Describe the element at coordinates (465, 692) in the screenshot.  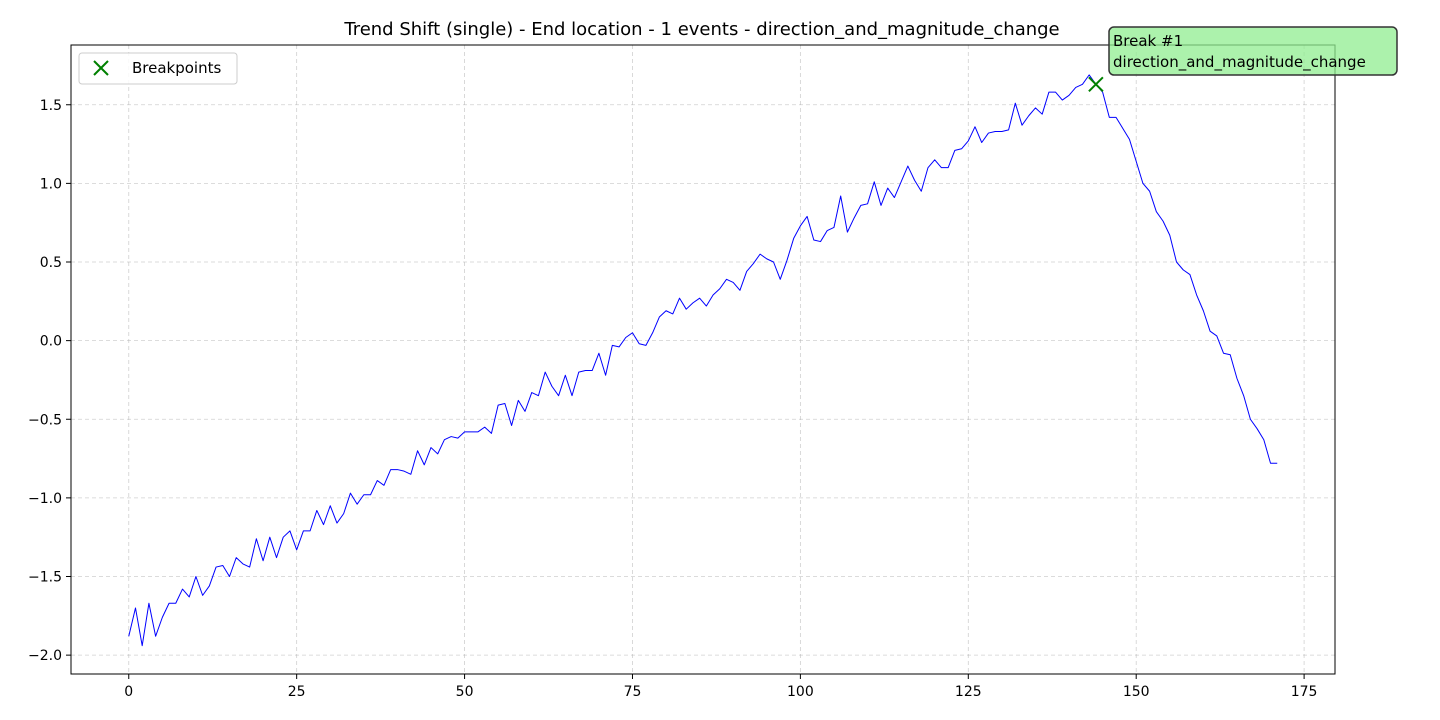
I see `x-tick-label: 50` at that location.